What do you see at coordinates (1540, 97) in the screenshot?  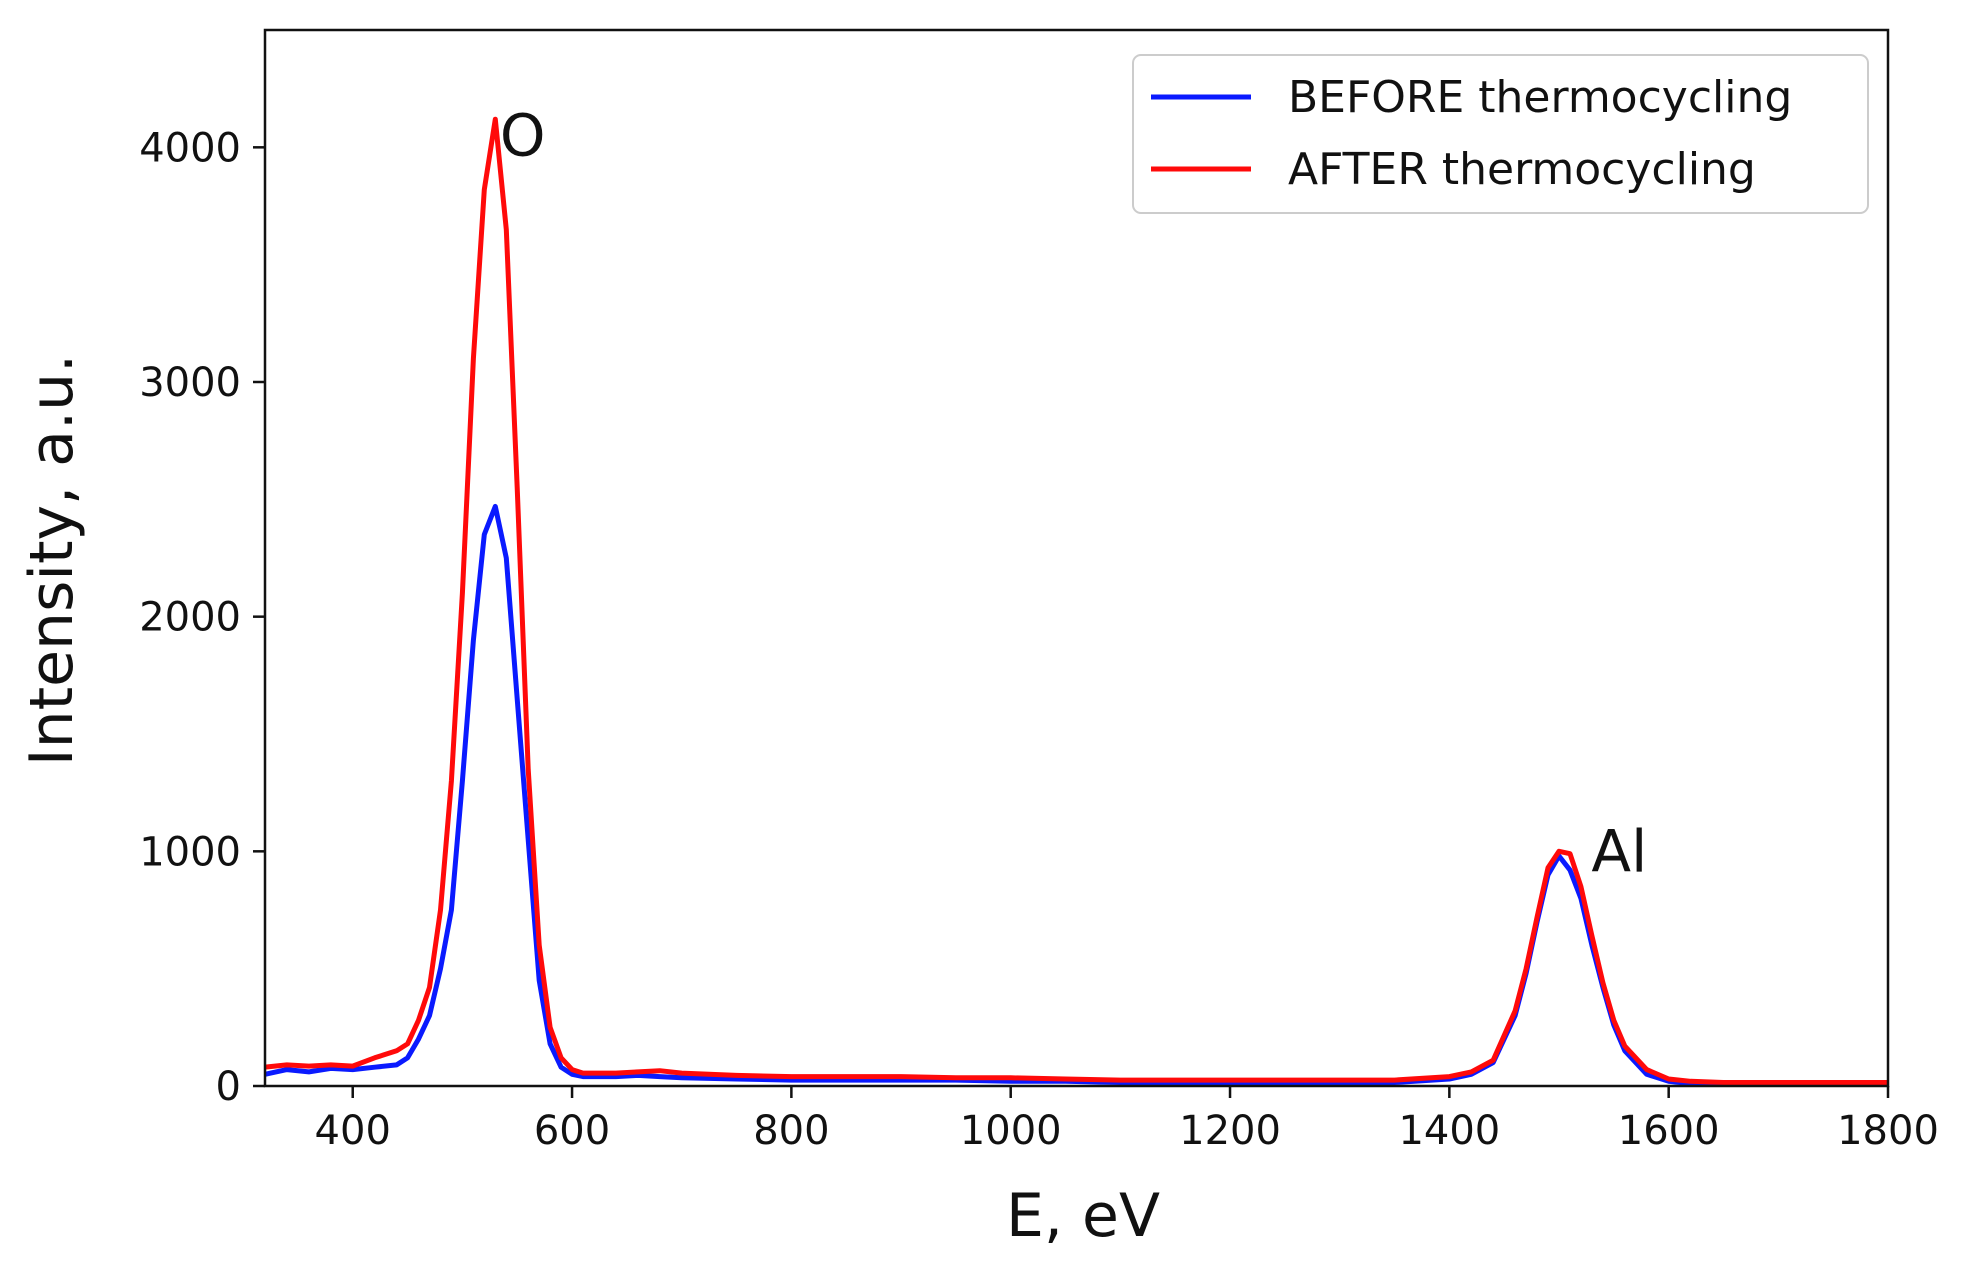 I see `legend-label: BEFORE thermocycling` at bounding box center [1540, 97].